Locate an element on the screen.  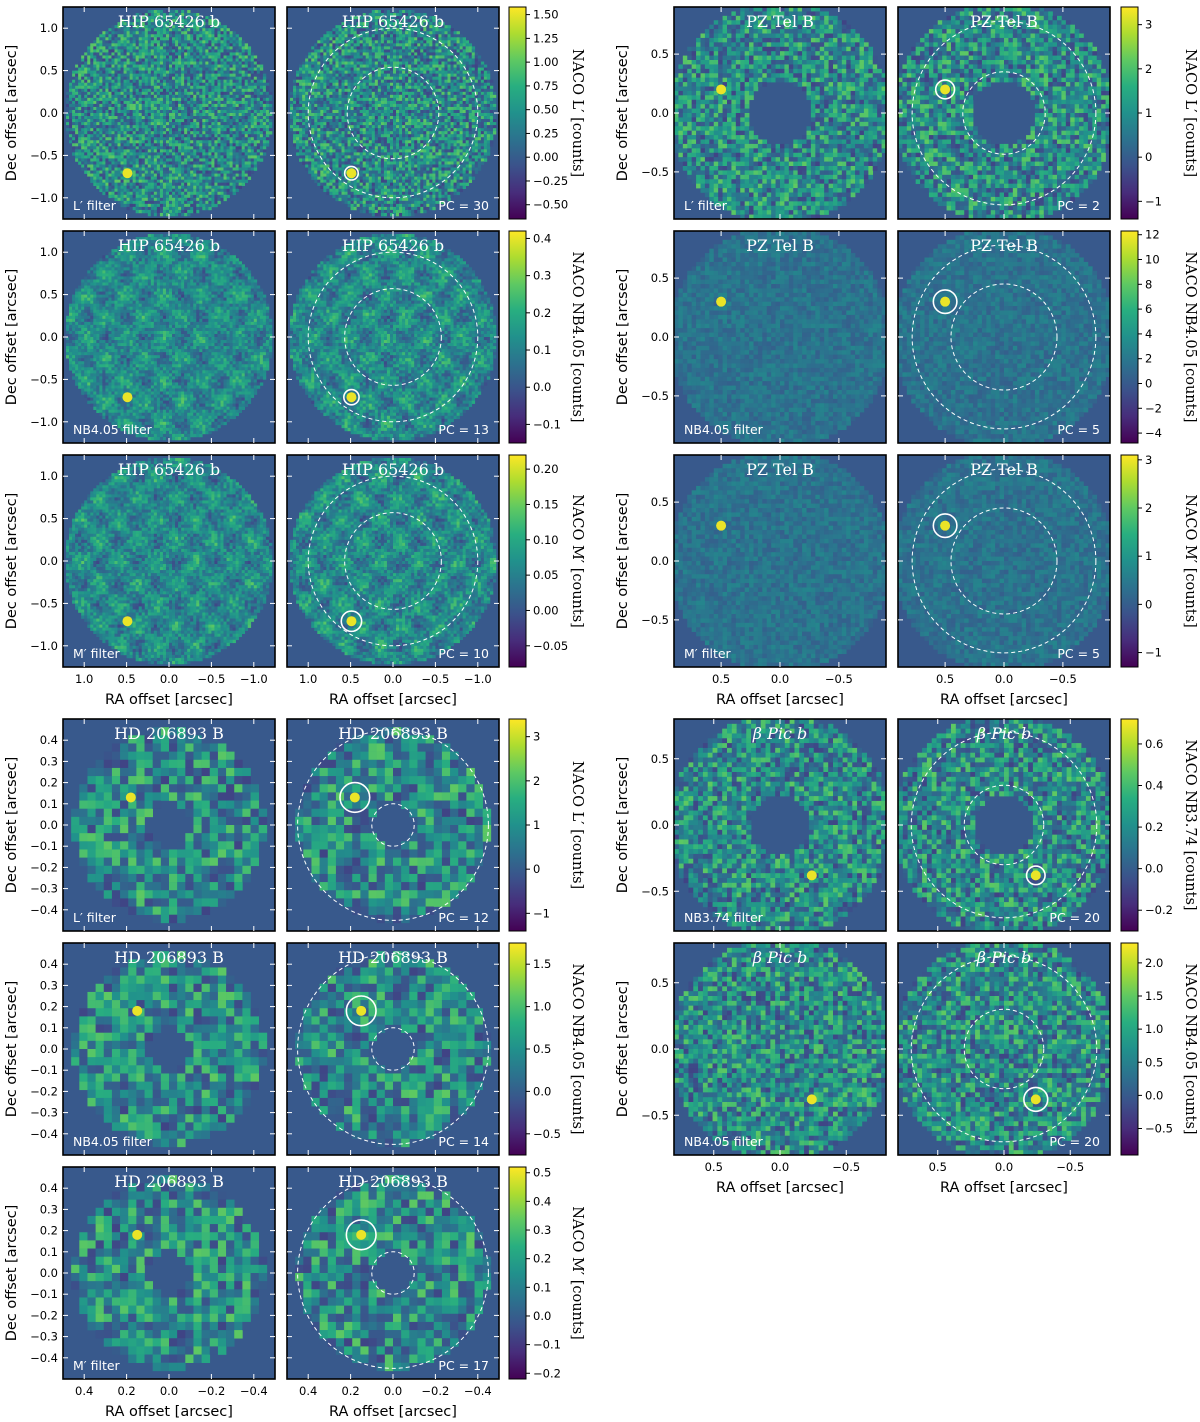
residual-panel: HIP 65426 b PC = 13 is located at coordinates (393, 337).